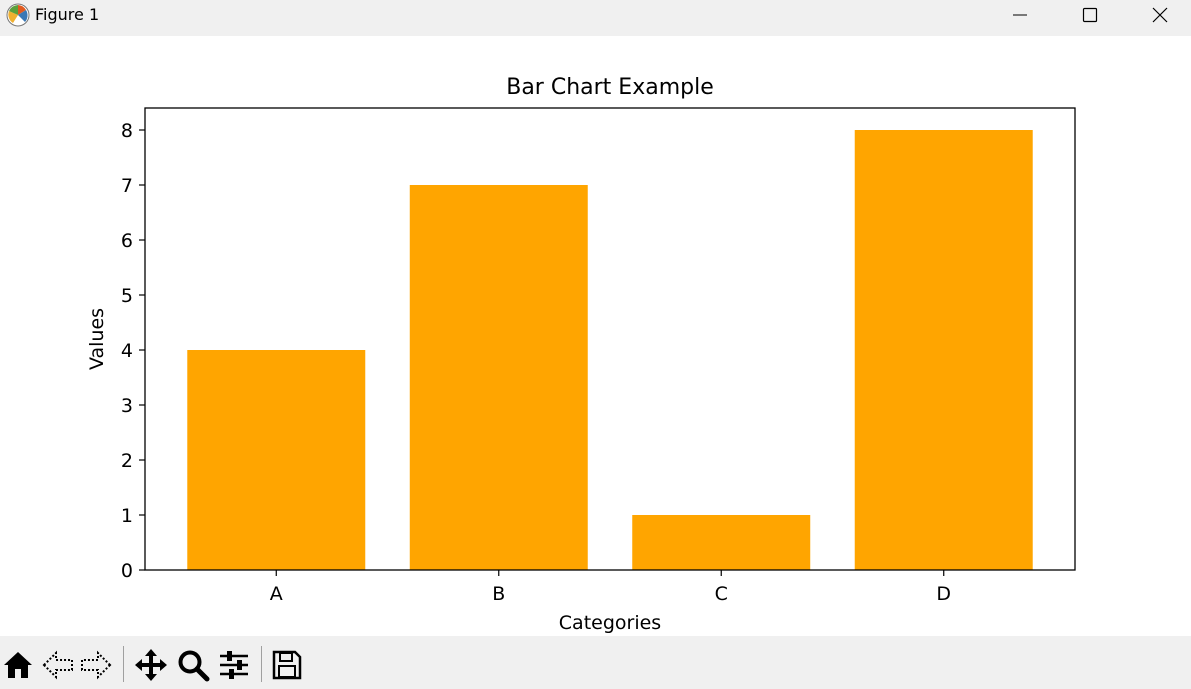 The image size is (1191, 689). I want to click on zoom-button, so click(193, 665).